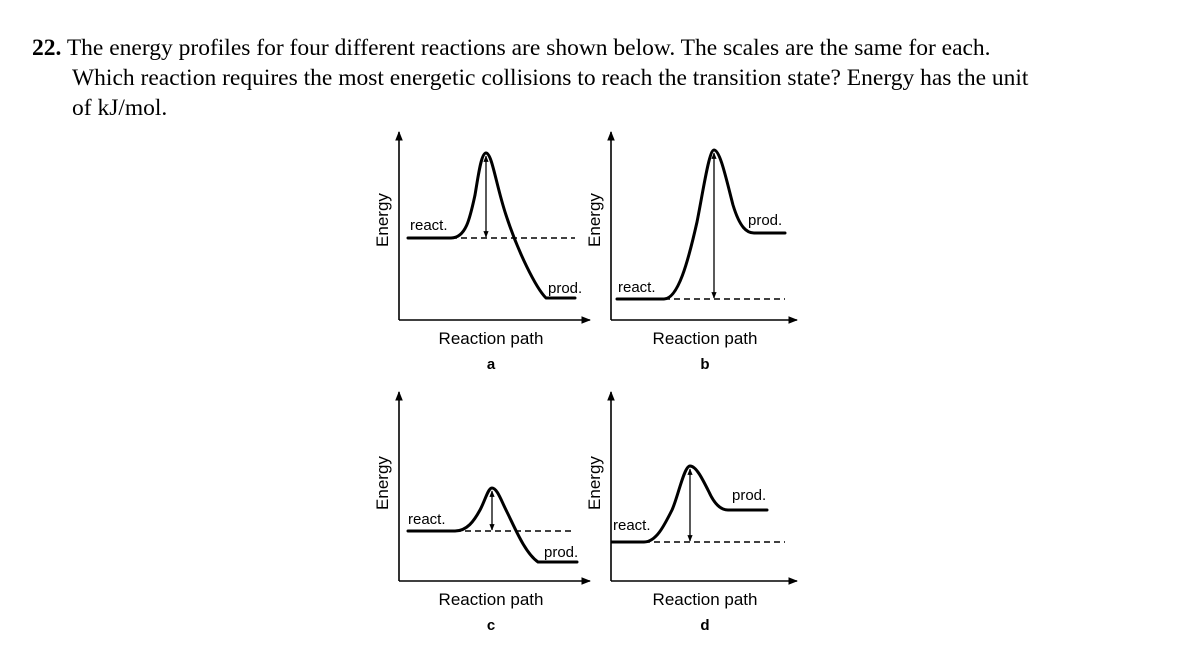  What do you see at coordinates (637, 287) in the screenshot?
I see `panel-b-reactant-label: react.` at bounding box center [637, 287].